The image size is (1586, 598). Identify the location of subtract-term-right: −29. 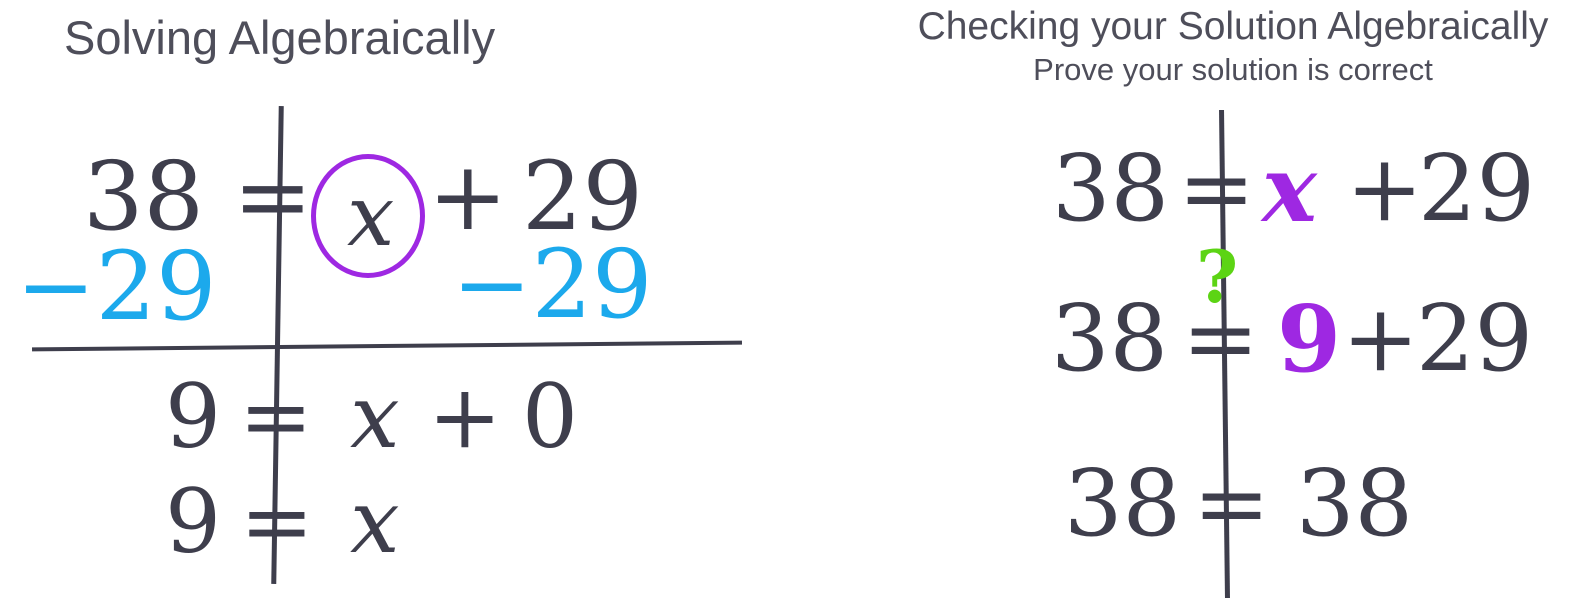
(552, 285).